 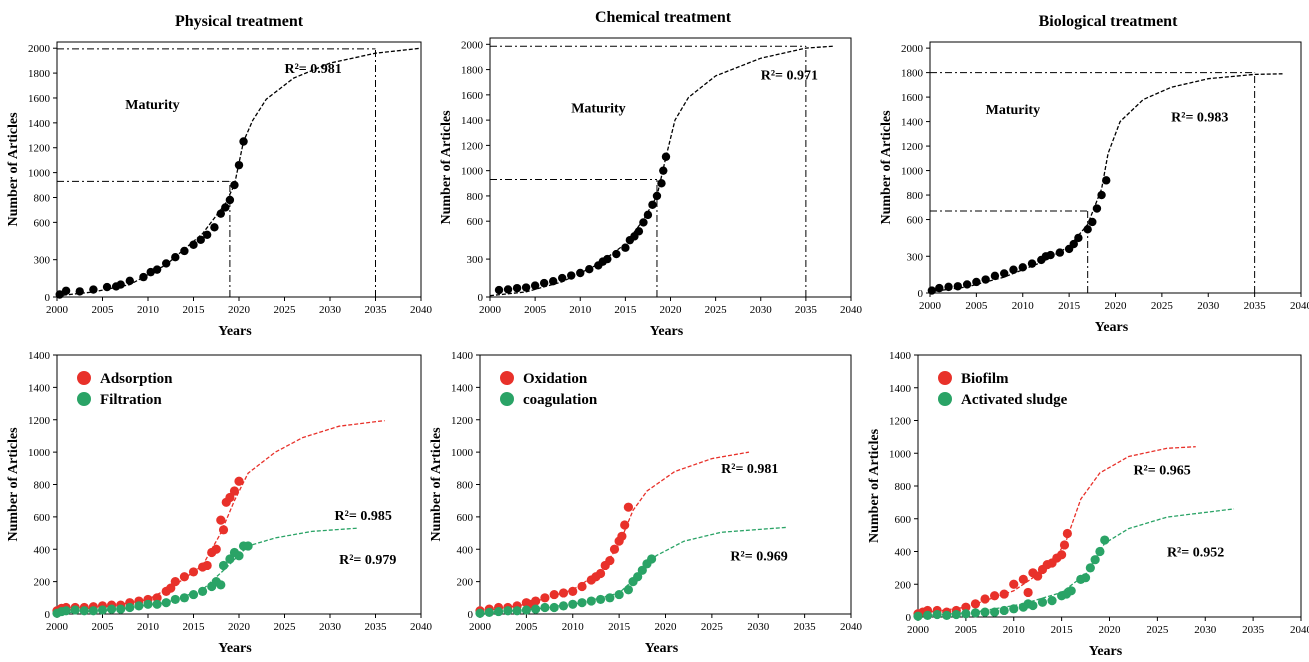 What do you see at coordinates (235, 331) in the screenshot?
I see `x-axis-label: Years` at bounding box center [235, 331].